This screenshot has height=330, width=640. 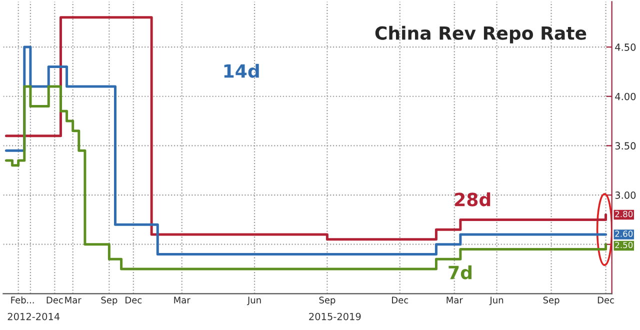 I want to click on y-tick-label: 4.50, so click(x=625, y=47).